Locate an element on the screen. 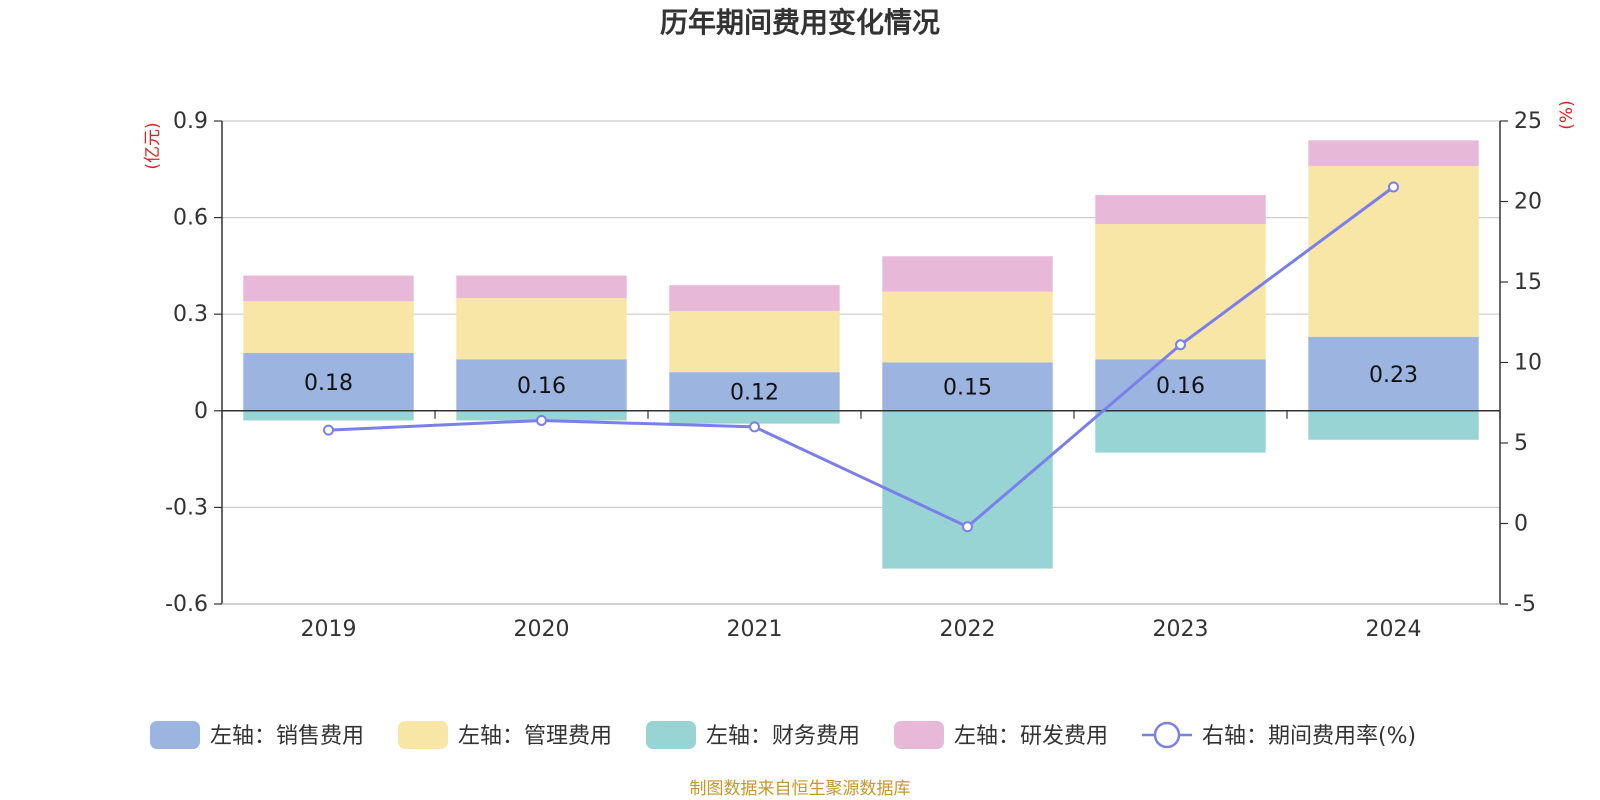 Image resolution: width=1600 pixels, height=800 pixels. right-axis-tick-label: 15 is located at coordinates (1528, 282).